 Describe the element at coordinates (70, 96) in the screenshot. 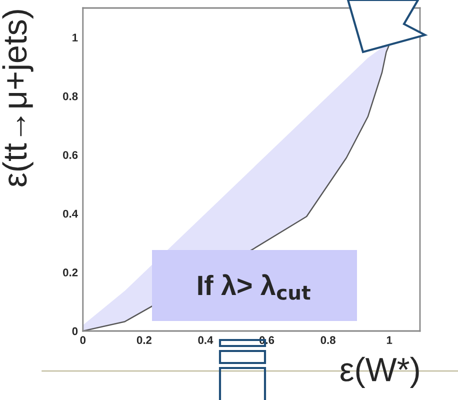

I see `y-tick-label: 0.8` at that location.